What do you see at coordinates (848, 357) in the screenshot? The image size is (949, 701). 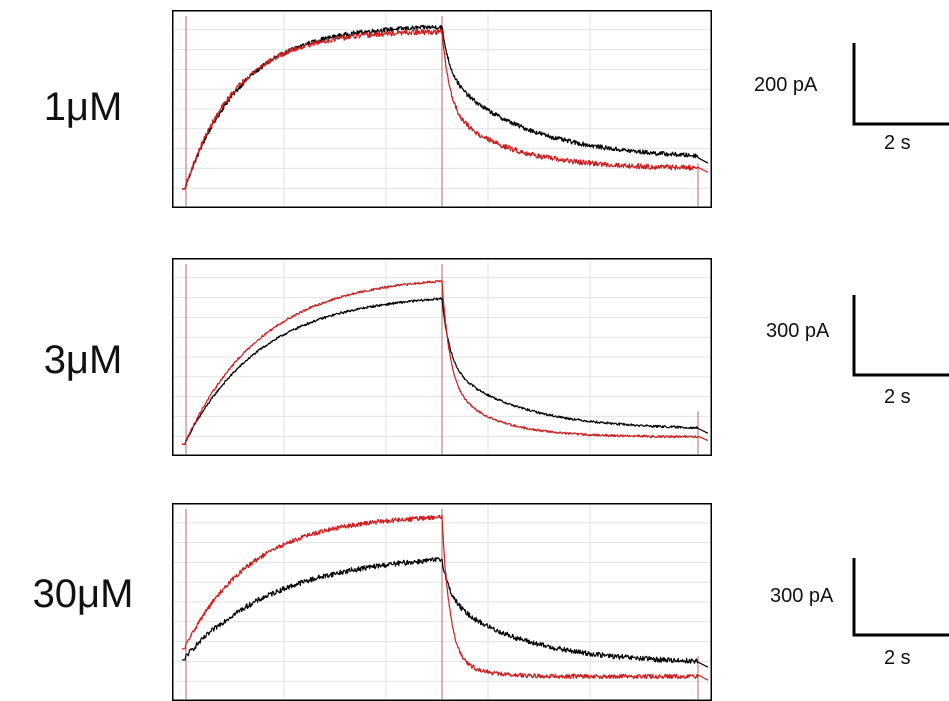 I see `scale-bar-2: 300 pA 2 s` at bounding box center [848, 357].